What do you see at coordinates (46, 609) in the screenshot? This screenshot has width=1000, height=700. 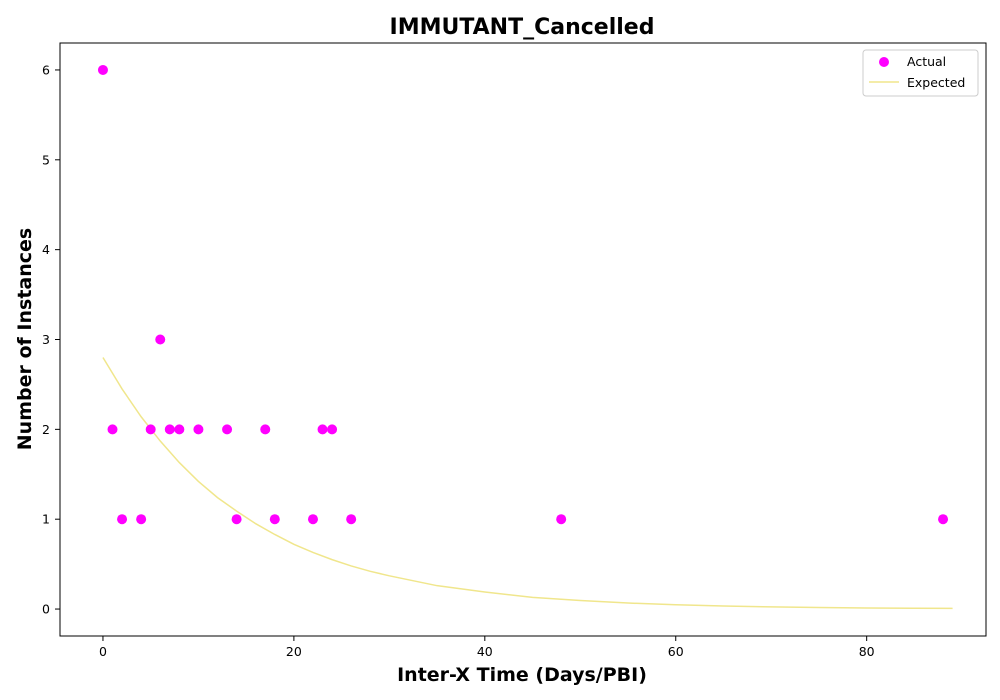 I see `y-tick-label: 0` at bounding box center [46, 609].